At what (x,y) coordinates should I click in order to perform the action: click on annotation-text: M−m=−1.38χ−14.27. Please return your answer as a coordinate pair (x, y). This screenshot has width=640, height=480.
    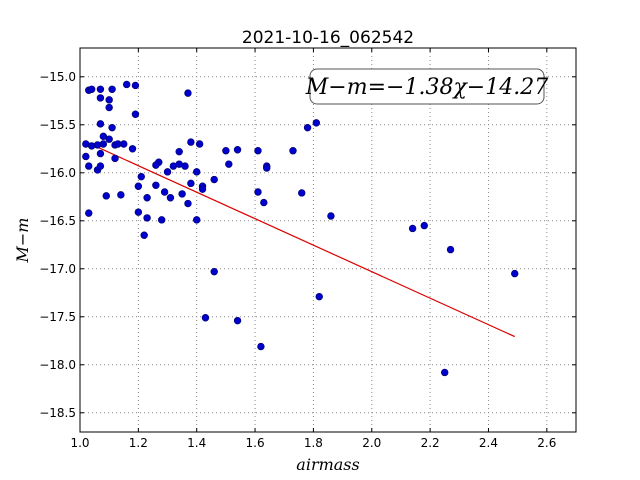
    Looking at the image, I should click on (426, 87).